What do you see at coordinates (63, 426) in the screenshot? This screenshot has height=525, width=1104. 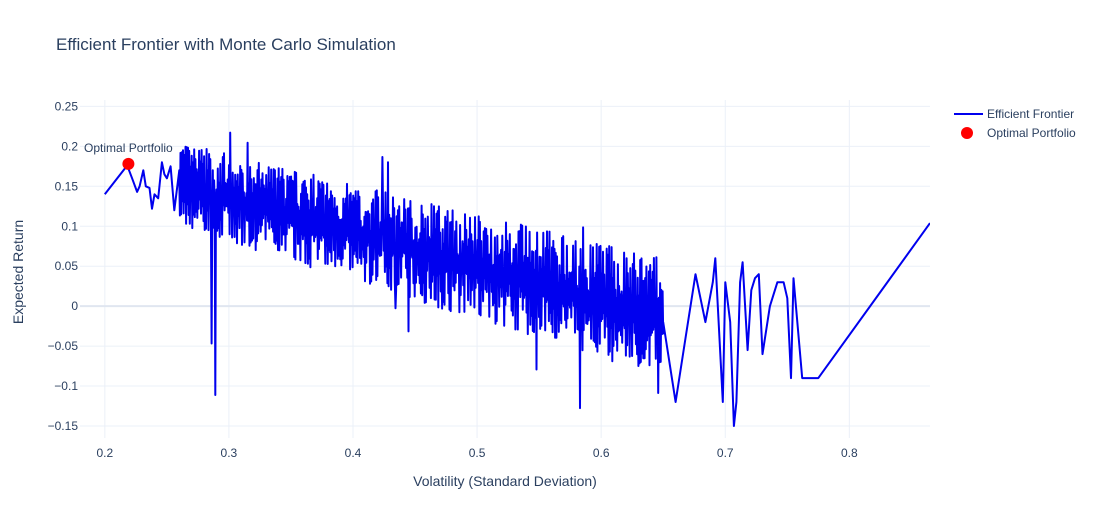 I see `y-tick-label: −0.15` at bounding box center [63, 426].